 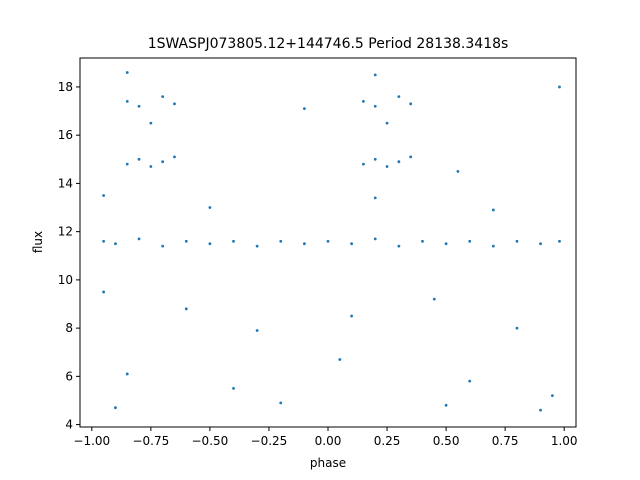 I want to click on y-axis-label: flux, so click(x=38, y=242).